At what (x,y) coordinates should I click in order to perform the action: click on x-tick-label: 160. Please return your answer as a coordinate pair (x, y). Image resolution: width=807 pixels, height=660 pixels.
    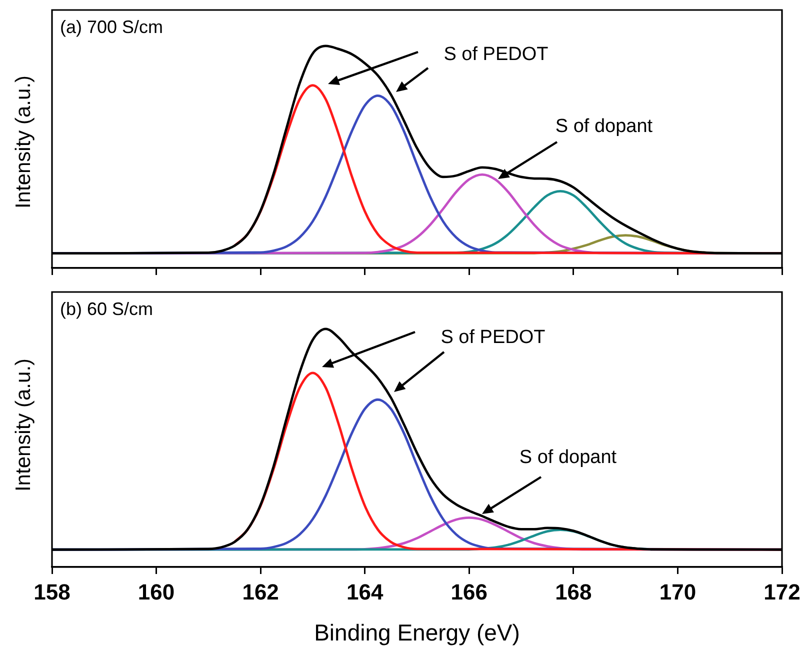
    Looking at the image, I should click on (156, 591).